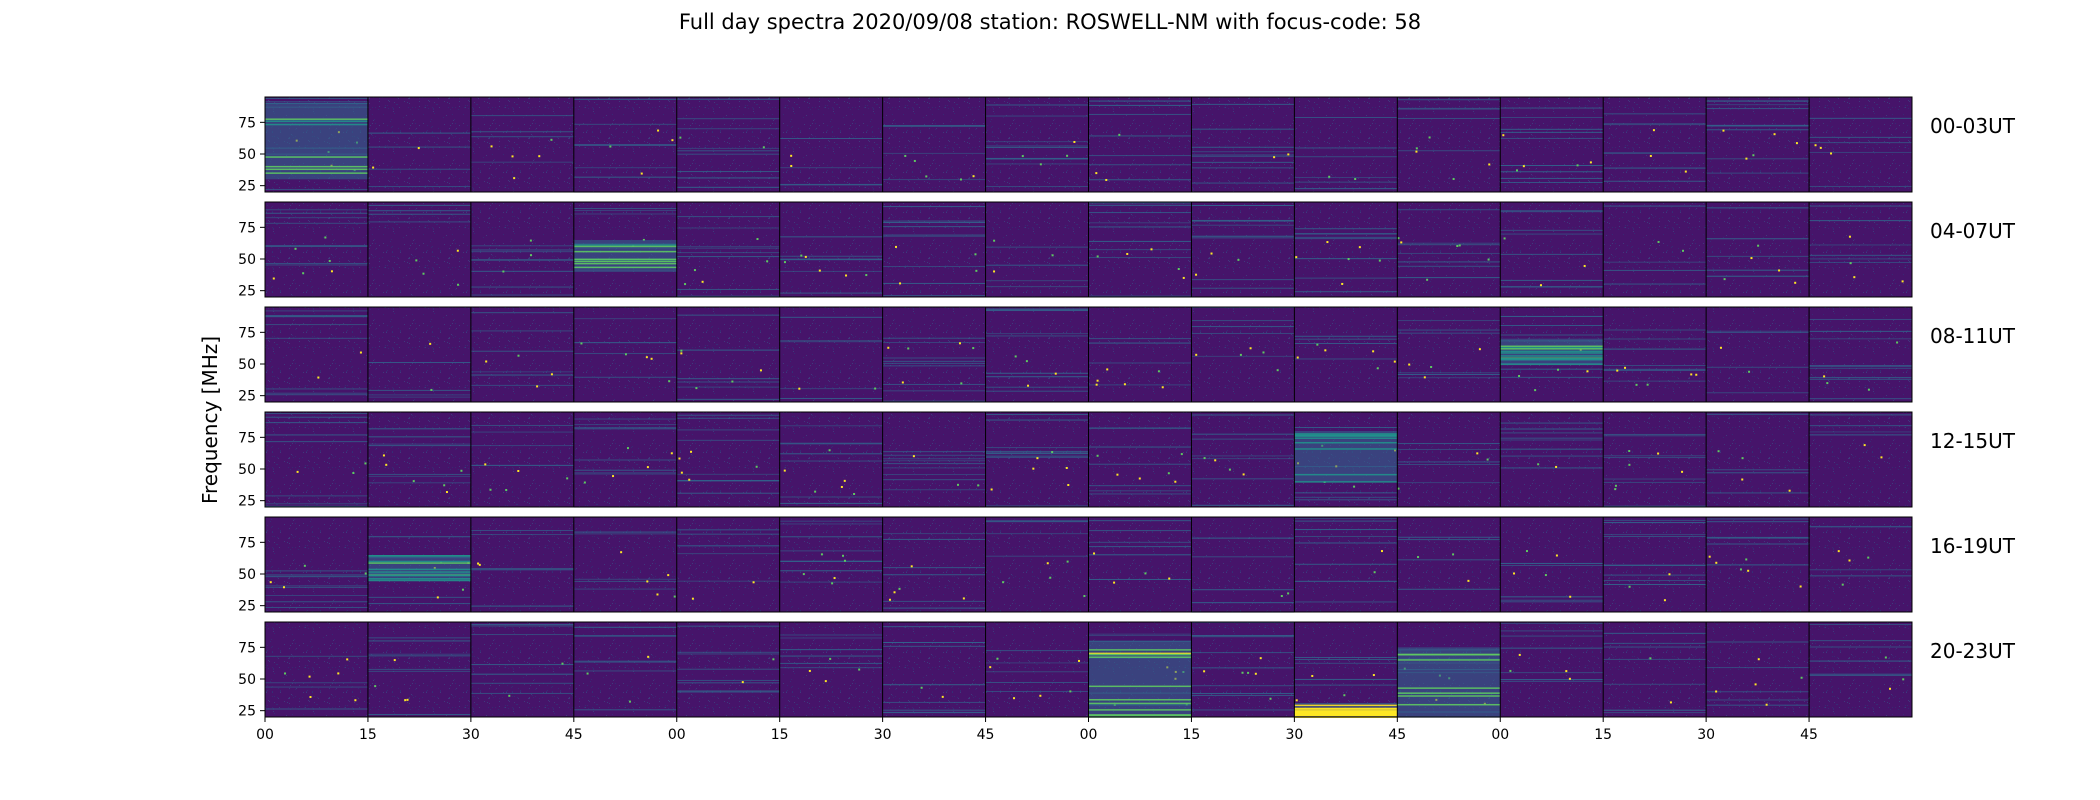 The image size is (2100, 800). What do you see at coordinates (1973, 651) in the screenshot?
I see `row-label: 20-23UT` at bounding box center [1973, 651].